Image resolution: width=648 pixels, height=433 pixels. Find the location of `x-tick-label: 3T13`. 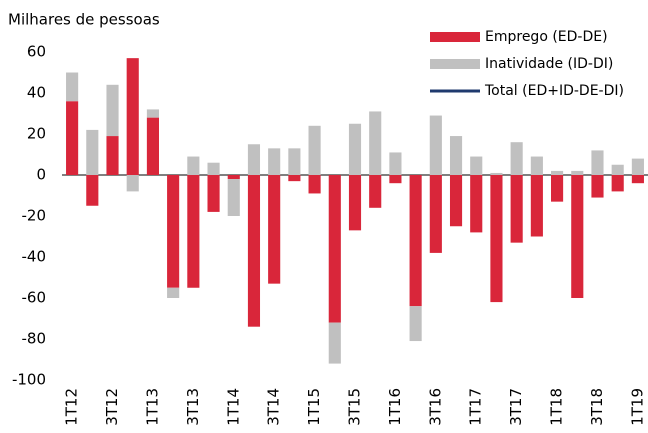

x-tick-label: 3T13 is located at coordinates (193, 407).